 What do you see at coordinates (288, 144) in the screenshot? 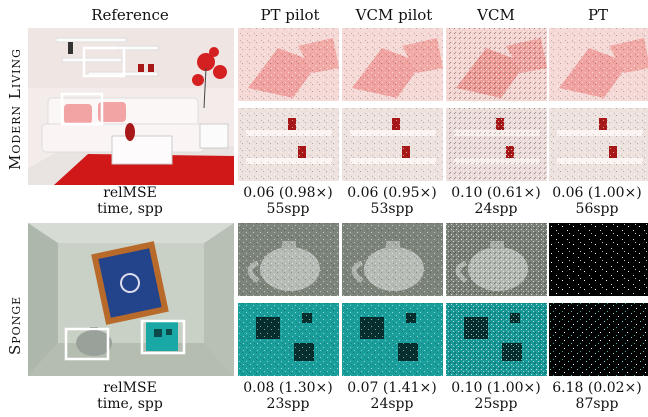
I see `modern-living-pt-pilot-crop-shelf` at bounding box center [288, 144].